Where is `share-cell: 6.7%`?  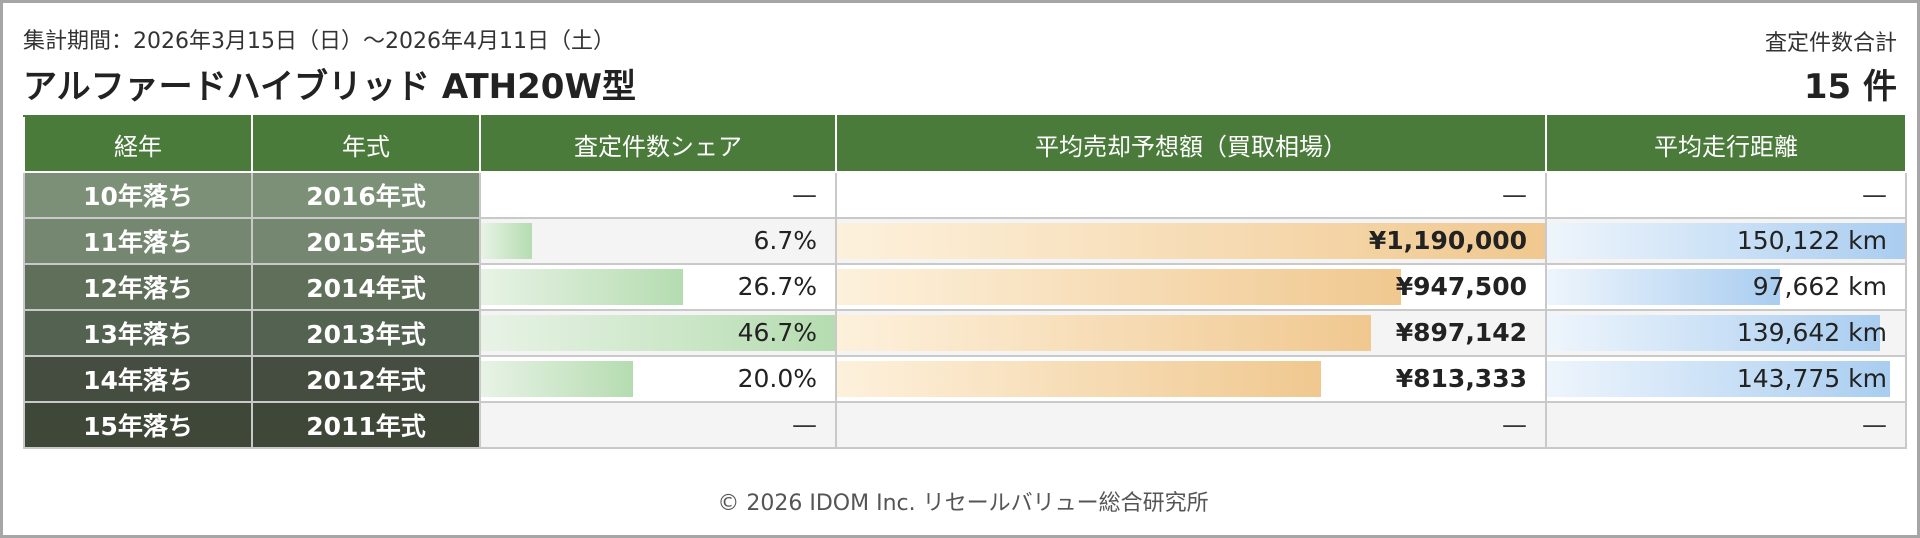
share-cell: 6.7% is located at coordinates (658, 241).